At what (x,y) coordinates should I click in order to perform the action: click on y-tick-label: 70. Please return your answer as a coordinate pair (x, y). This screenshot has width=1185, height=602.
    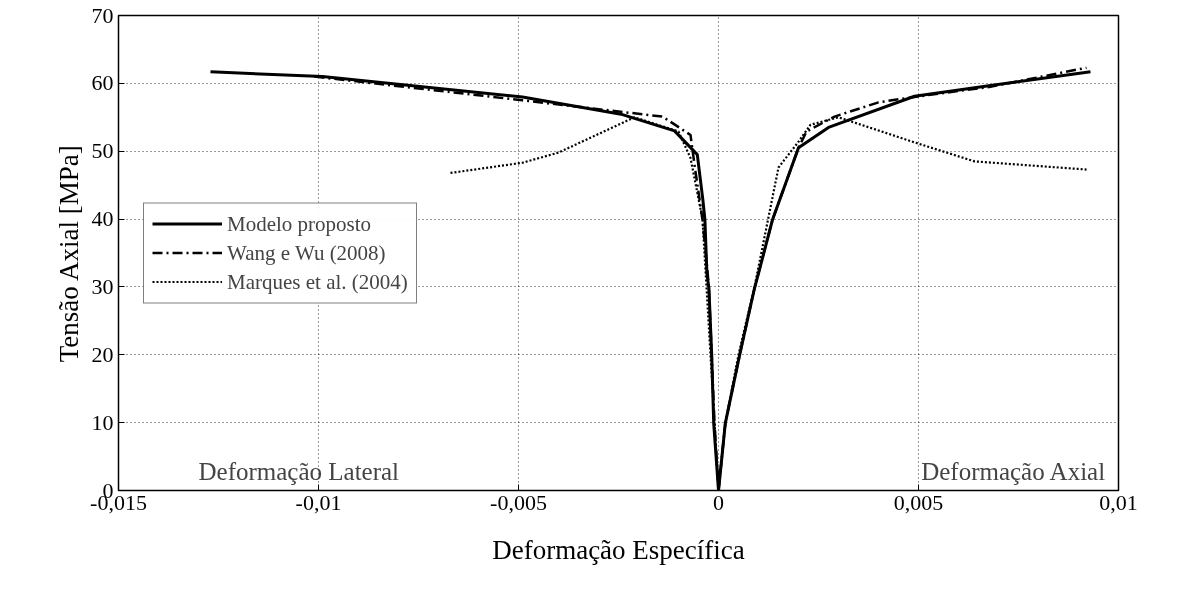
    Looking at the image, I should click on (102, 15).